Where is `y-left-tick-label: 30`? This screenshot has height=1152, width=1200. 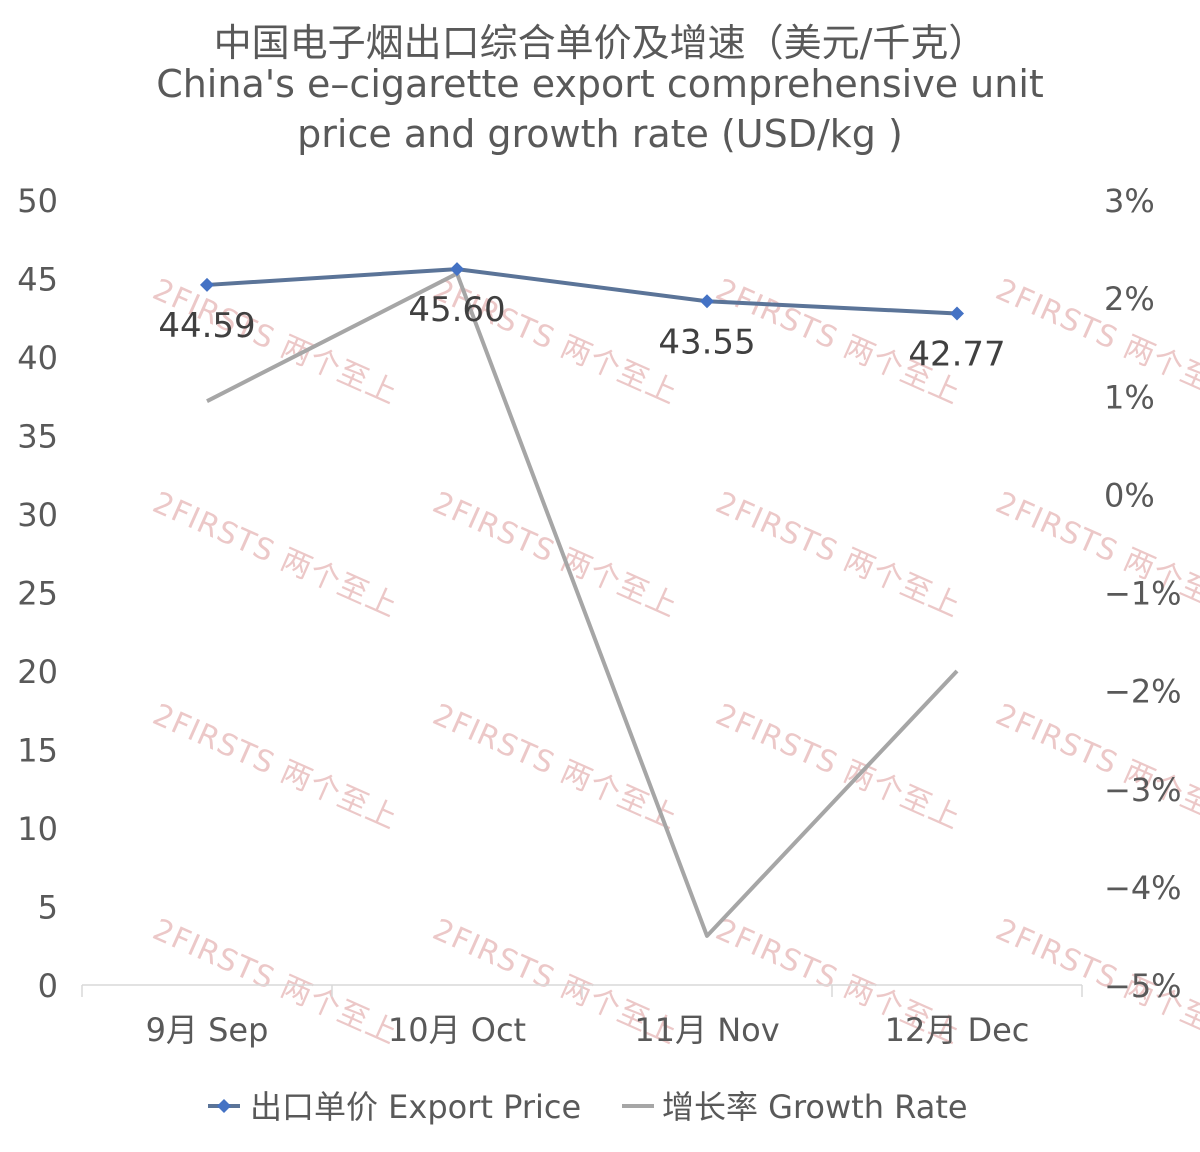
y-left-tick-label: 30 is located at coordinates (37, 515).